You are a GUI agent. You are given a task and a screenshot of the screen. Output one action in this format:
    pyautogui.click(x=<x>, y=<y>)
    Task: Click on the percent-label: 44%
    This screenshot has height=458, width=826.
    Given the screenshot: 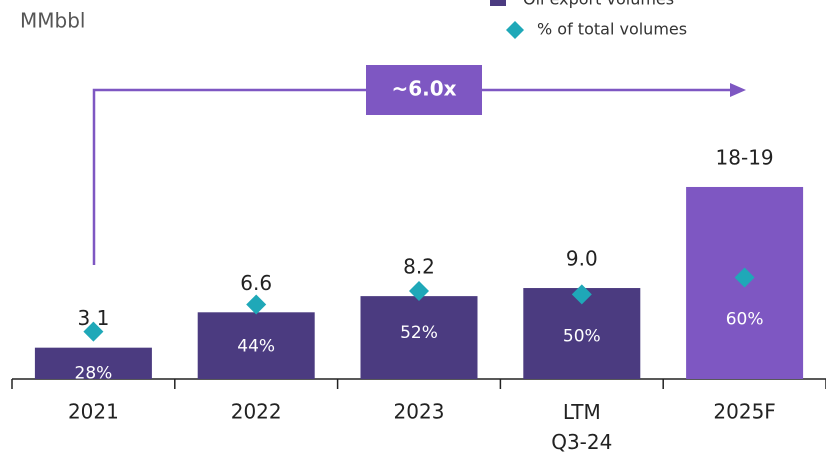 What is the action you would take?
    pyautogui.click(x=256, y=347)
    